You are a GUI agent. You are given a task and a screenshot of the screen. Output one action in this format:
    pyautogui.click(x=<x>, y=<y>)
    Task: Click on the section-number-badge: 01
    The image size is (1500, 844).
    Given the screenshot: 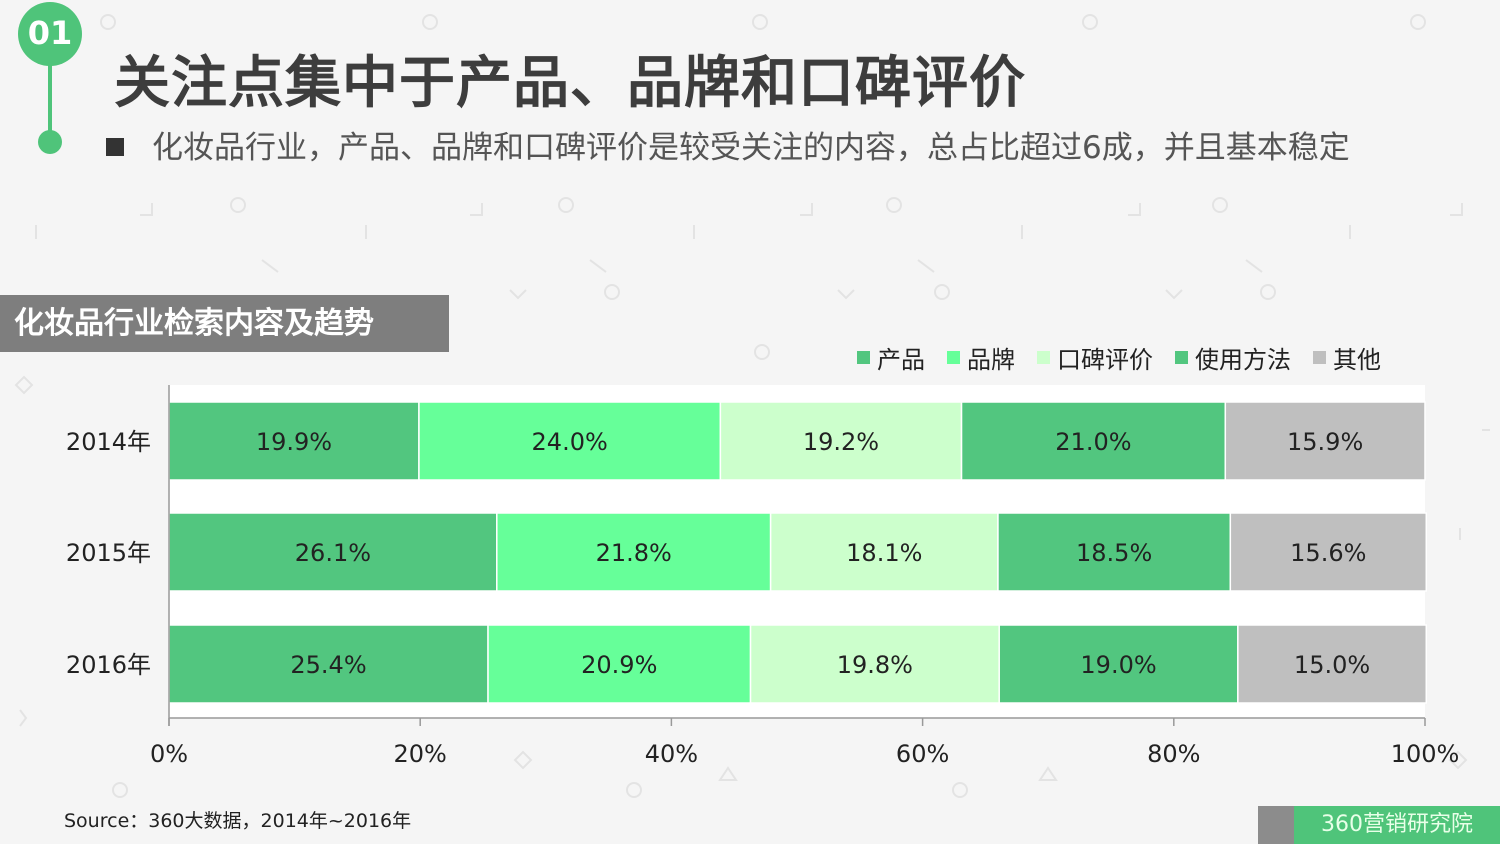 What is the action you would take?
    pyautogui.click(x=50, y=34)
    